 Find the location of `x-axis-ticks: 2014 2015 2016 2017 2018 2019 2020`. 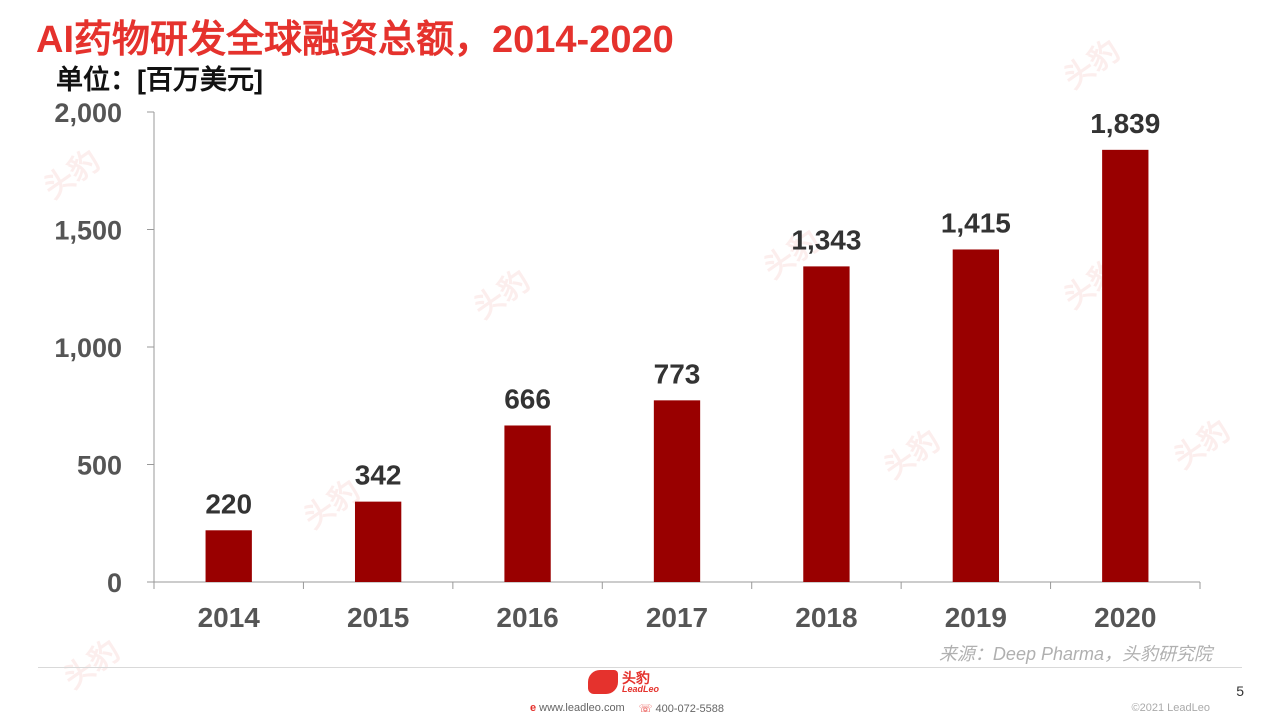

x-axis-ticks: 2014 2015 2016 2017 2018 2019 2020 is located at coordinates (677, 607).